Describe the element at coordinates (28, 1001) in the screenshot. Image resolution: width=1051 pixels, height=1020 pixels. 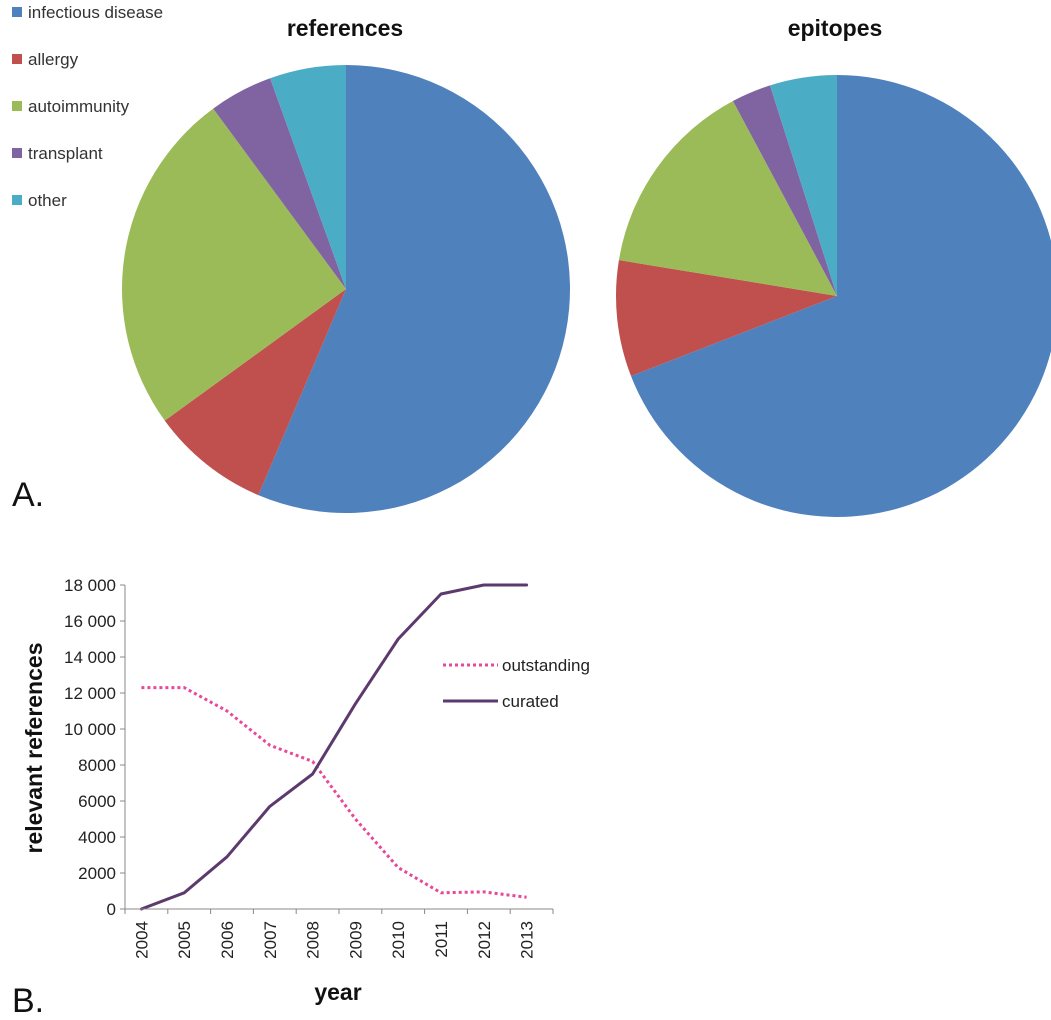
I see `panel-label-b: B.` at that location.